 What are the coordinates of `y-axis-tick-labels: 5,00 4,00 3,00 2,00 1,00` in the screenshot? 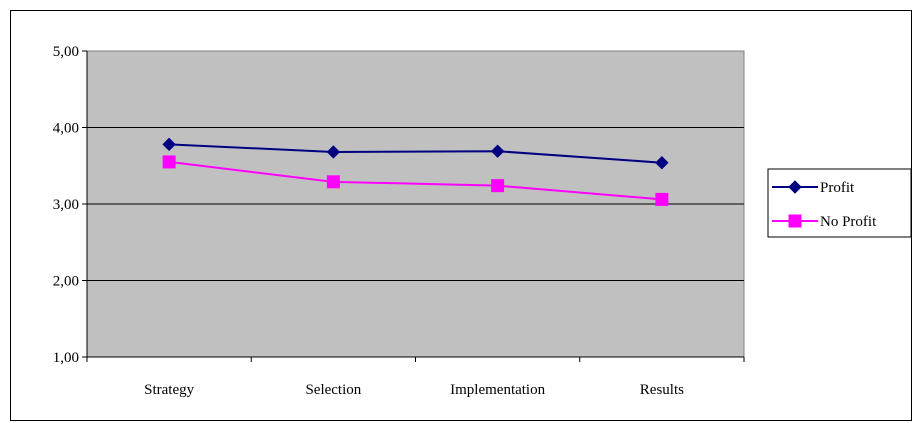 It's located at (66, 205).